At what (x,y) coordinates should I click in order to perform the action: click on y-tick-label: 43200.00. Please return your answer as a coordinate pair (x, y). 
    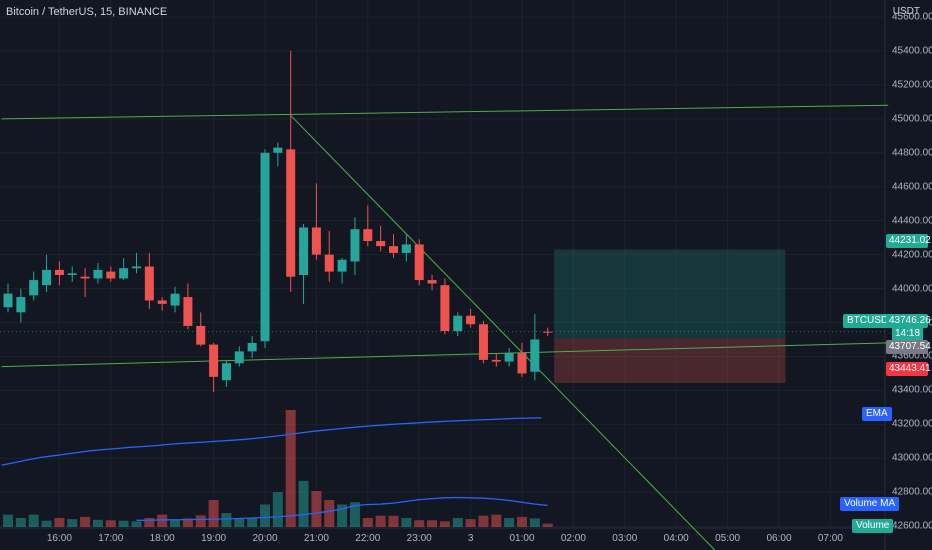
    Looking at the image, I should click on (912, 424).